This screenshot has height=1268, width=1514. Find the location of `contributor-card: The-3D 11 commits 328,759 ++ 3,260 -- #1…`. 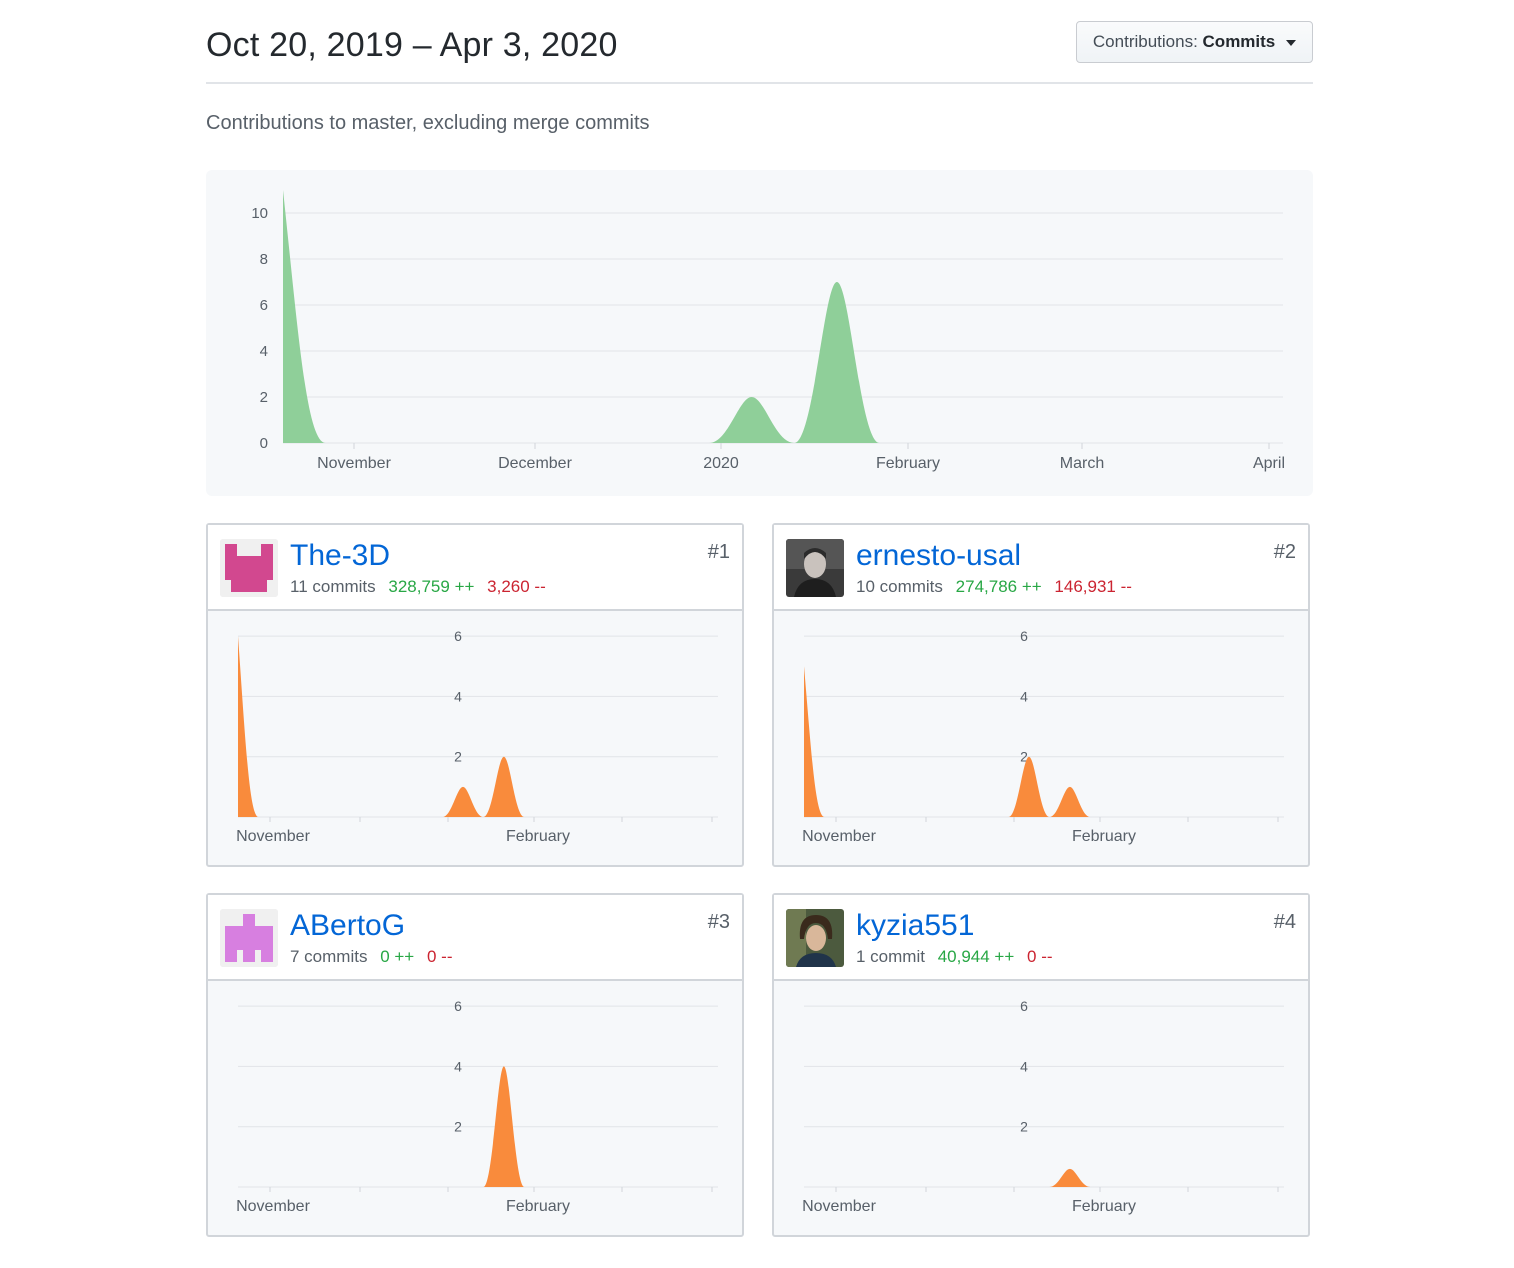

contributor-card: The-3D 11 commits 328,759 ++ 3,260 -- #1… is located at coordinates (475, 695).